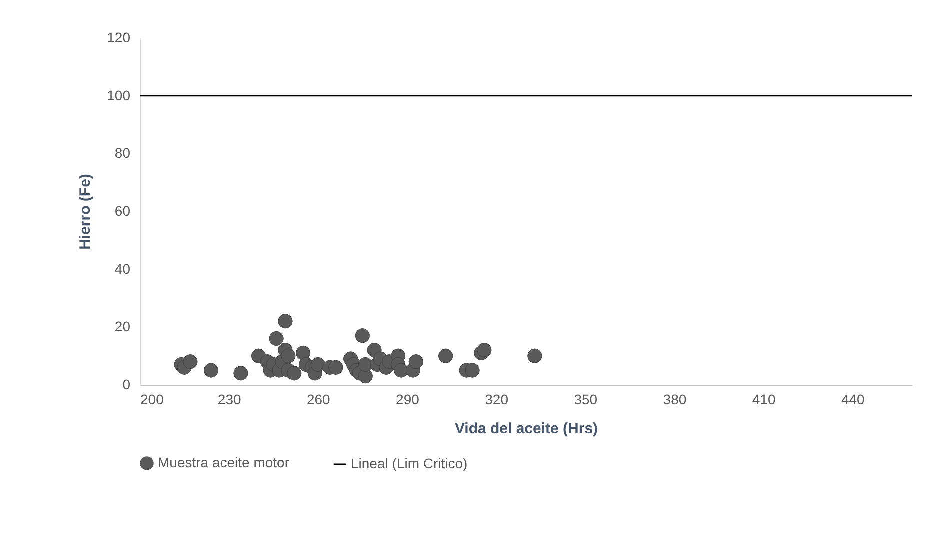 The height and width of the screenshot is (556, 948). Describe the element at coordinates (764, 400) in the screenshot. I see `x-tick-label: 410` at that location.